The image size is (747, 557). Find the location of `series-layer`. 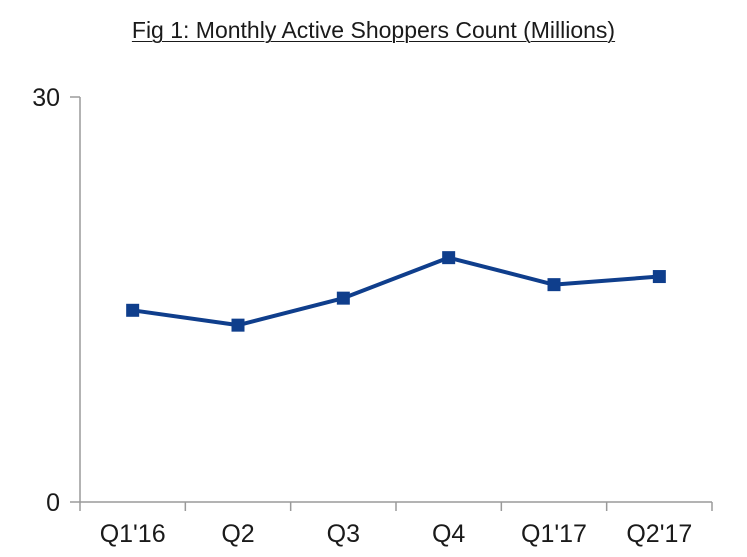

series-layer is located at coordinates (396, 291).